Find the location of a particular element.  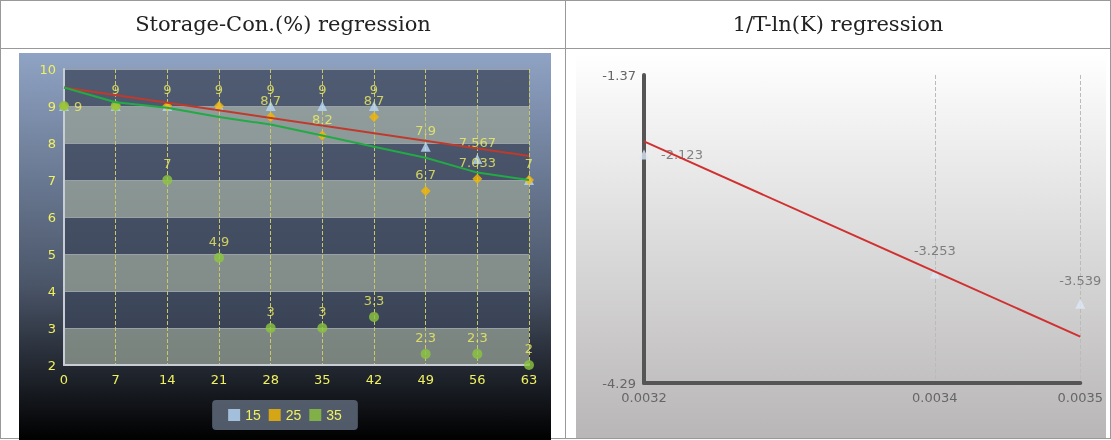

x-tick-label: 49 is located at coordinates (425, 379).